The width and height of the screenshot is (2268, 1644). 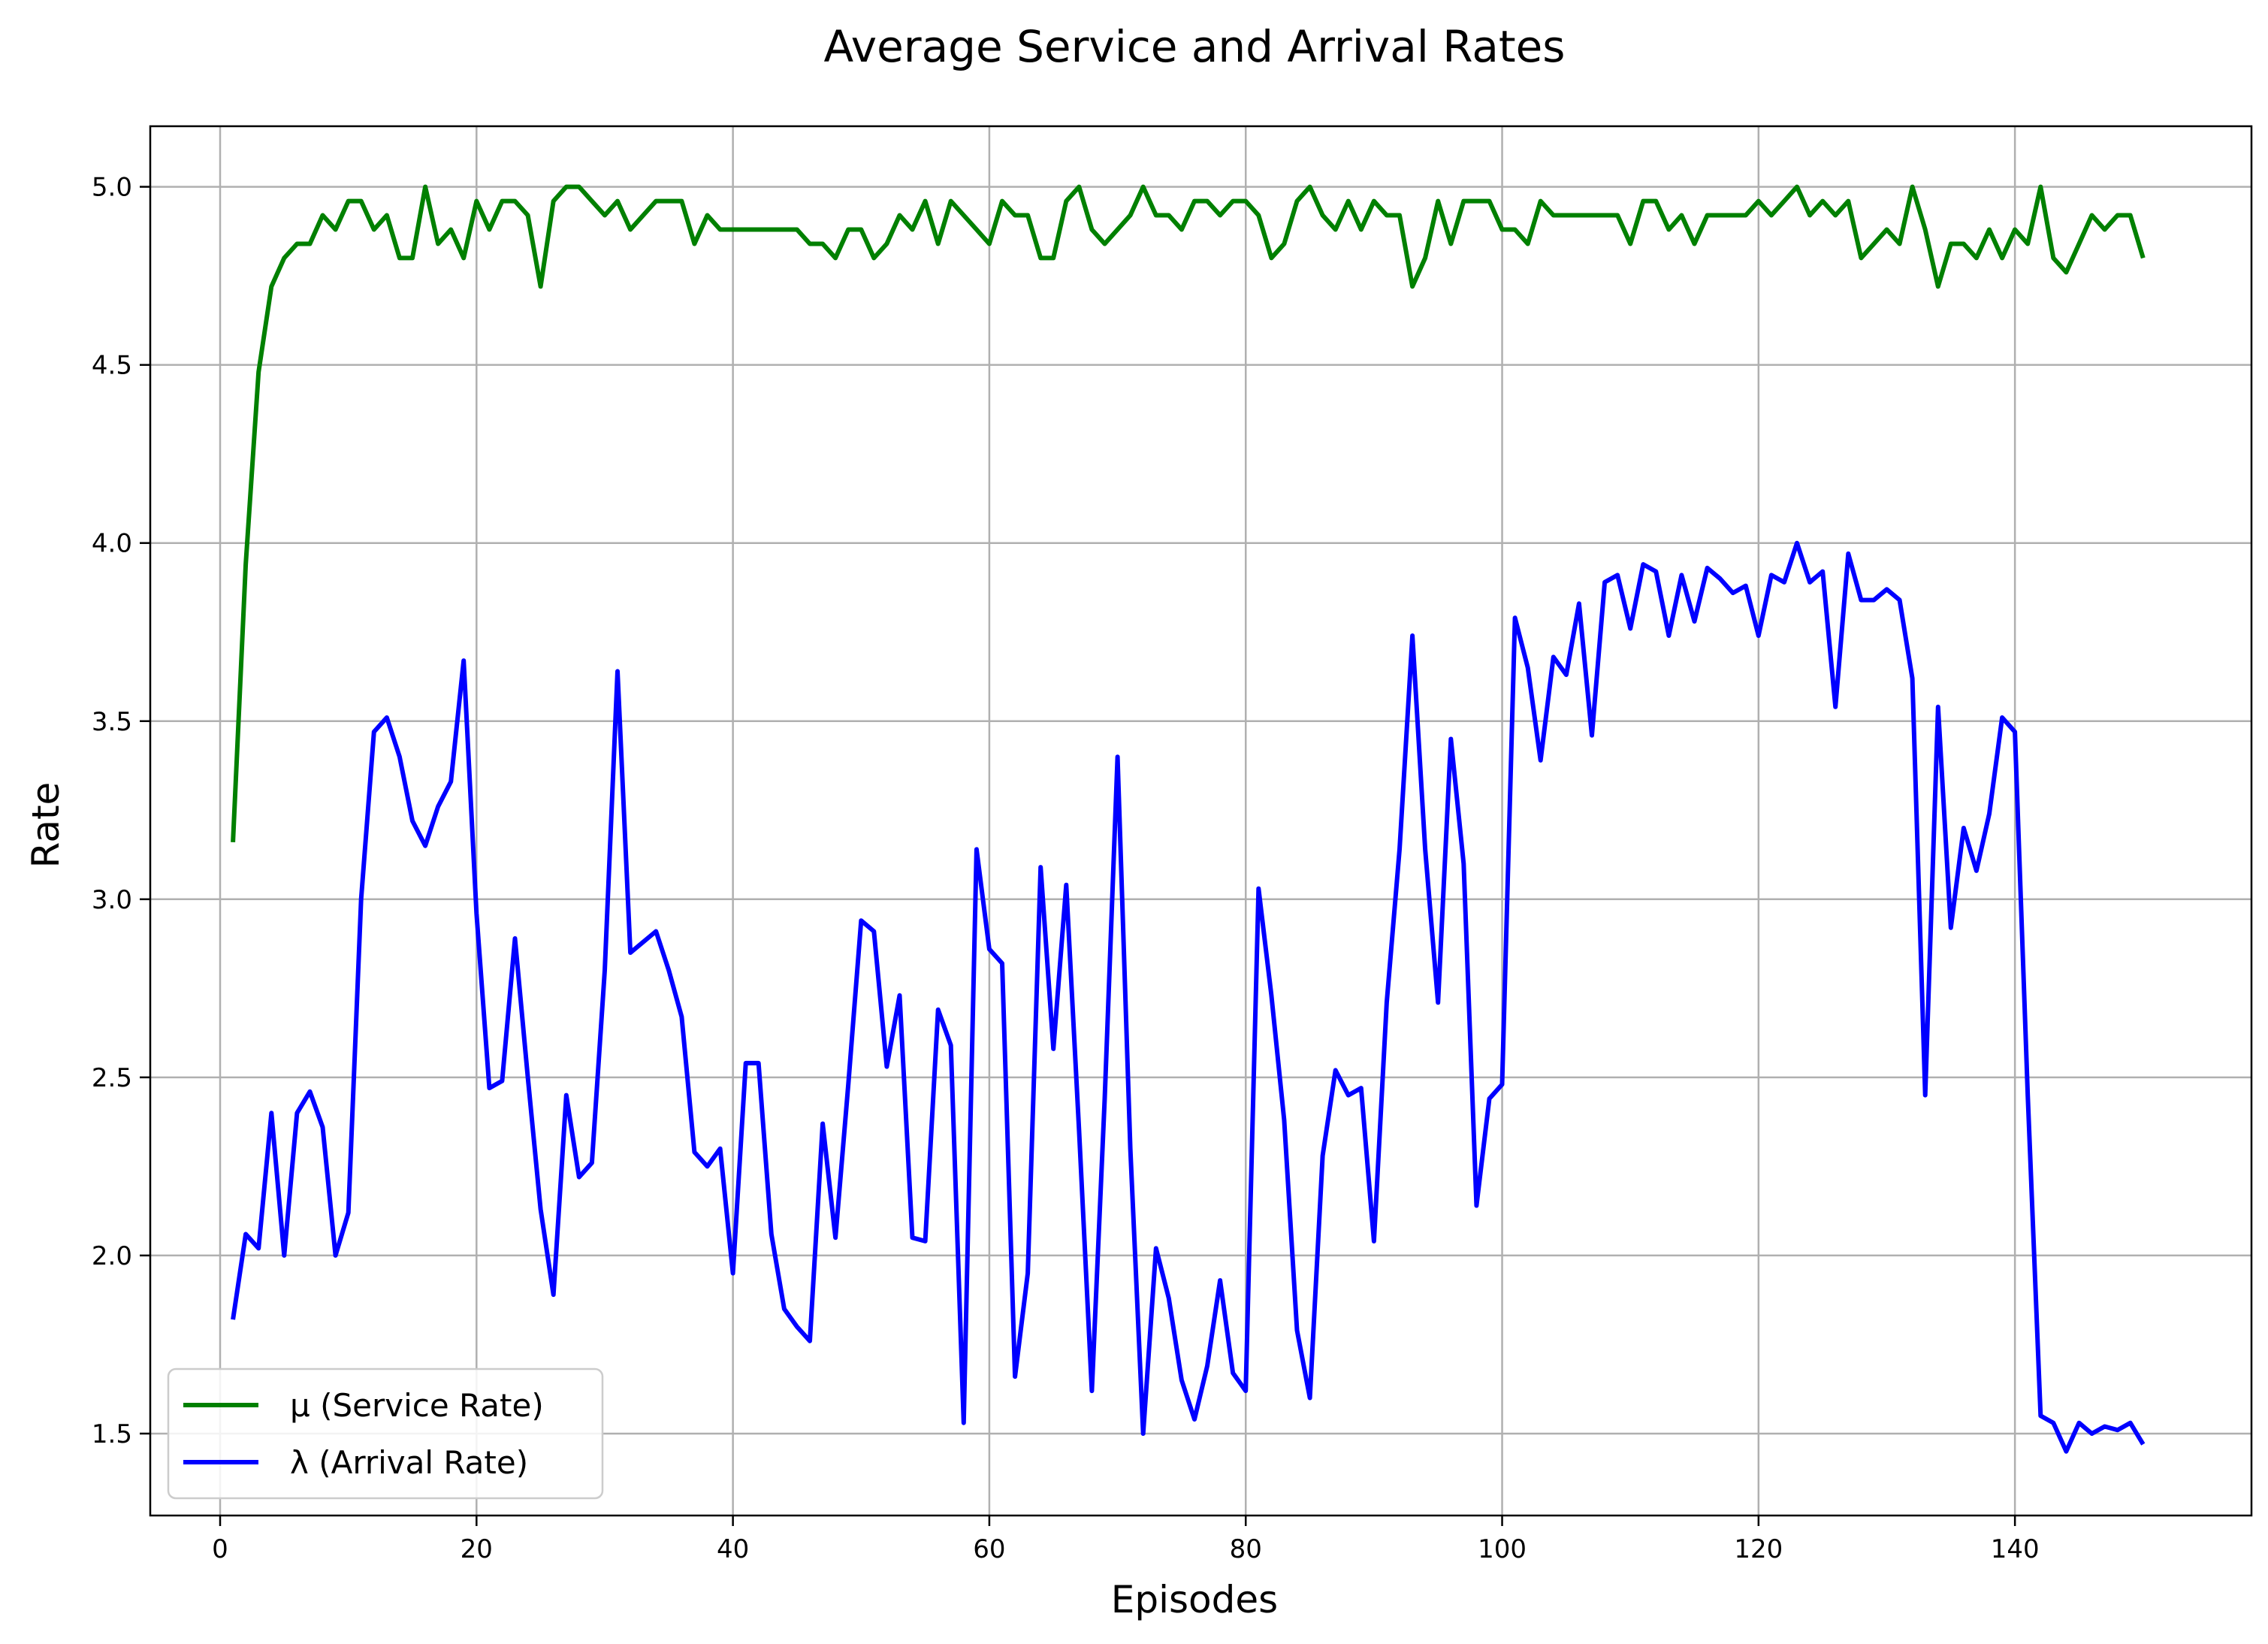 I want to click on legend: μ (Service Rate) λ (Arrival Rate), so click(x=386, y=1433).